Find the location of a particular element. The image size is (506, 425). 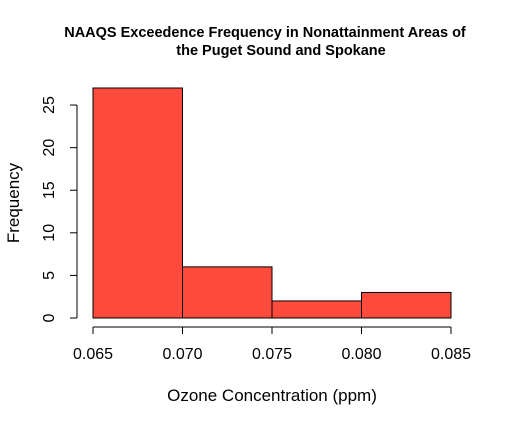

y-axis: 0 5 10 15 20 25 is located at coordinates (59, 209).